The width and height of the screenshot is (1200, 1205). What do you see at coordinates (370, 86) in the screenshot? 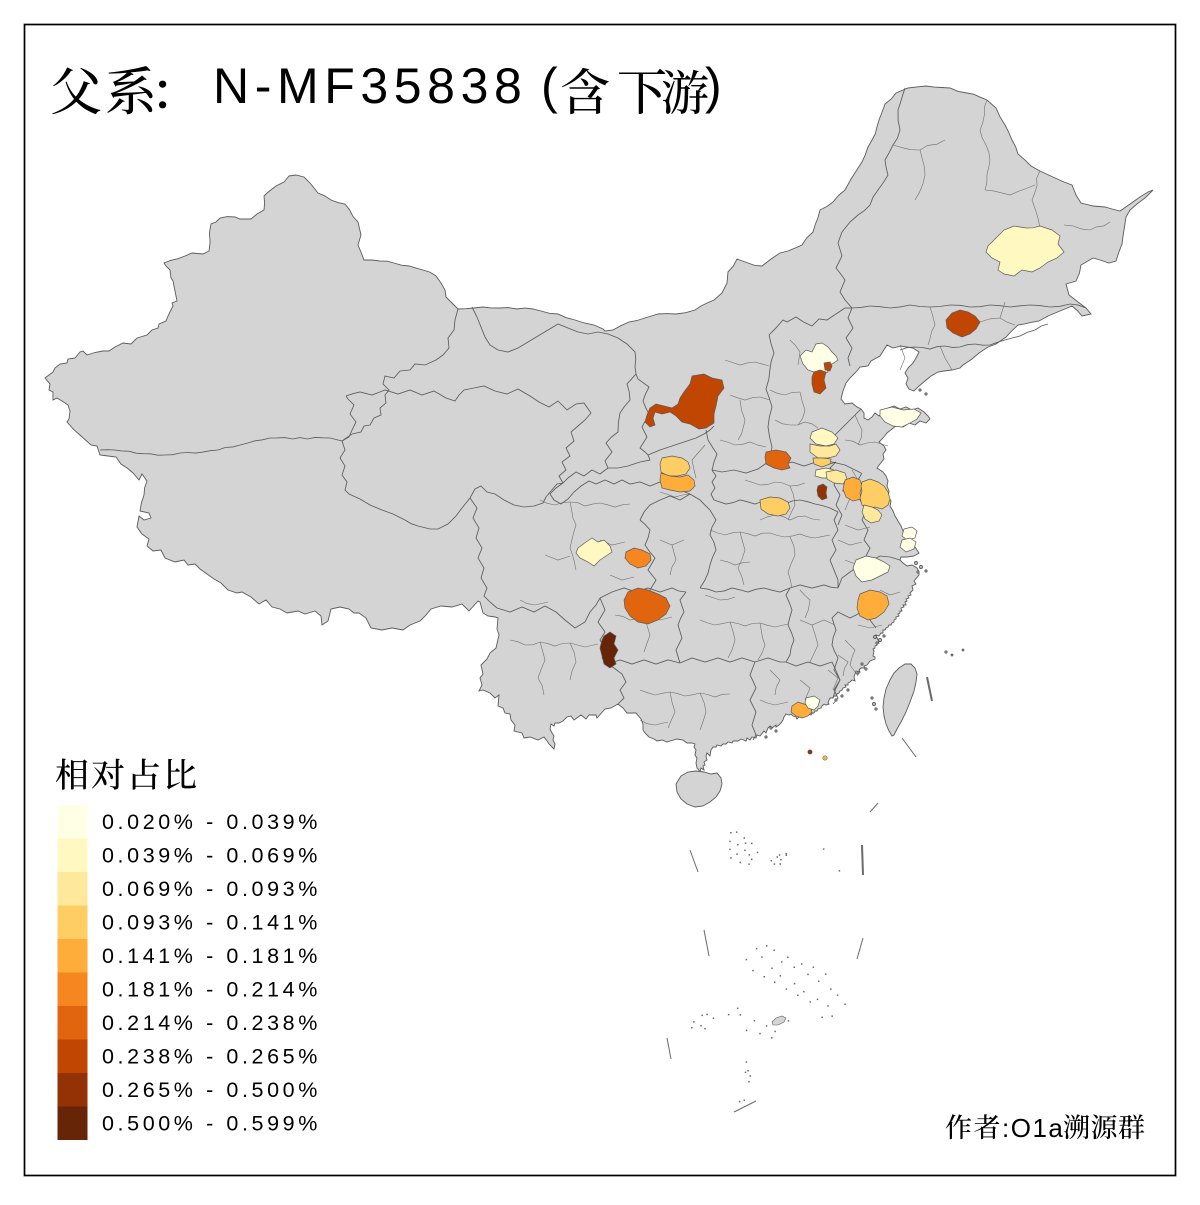
I see `svg-text: N-MF35838` at bounding box center [370, 86].